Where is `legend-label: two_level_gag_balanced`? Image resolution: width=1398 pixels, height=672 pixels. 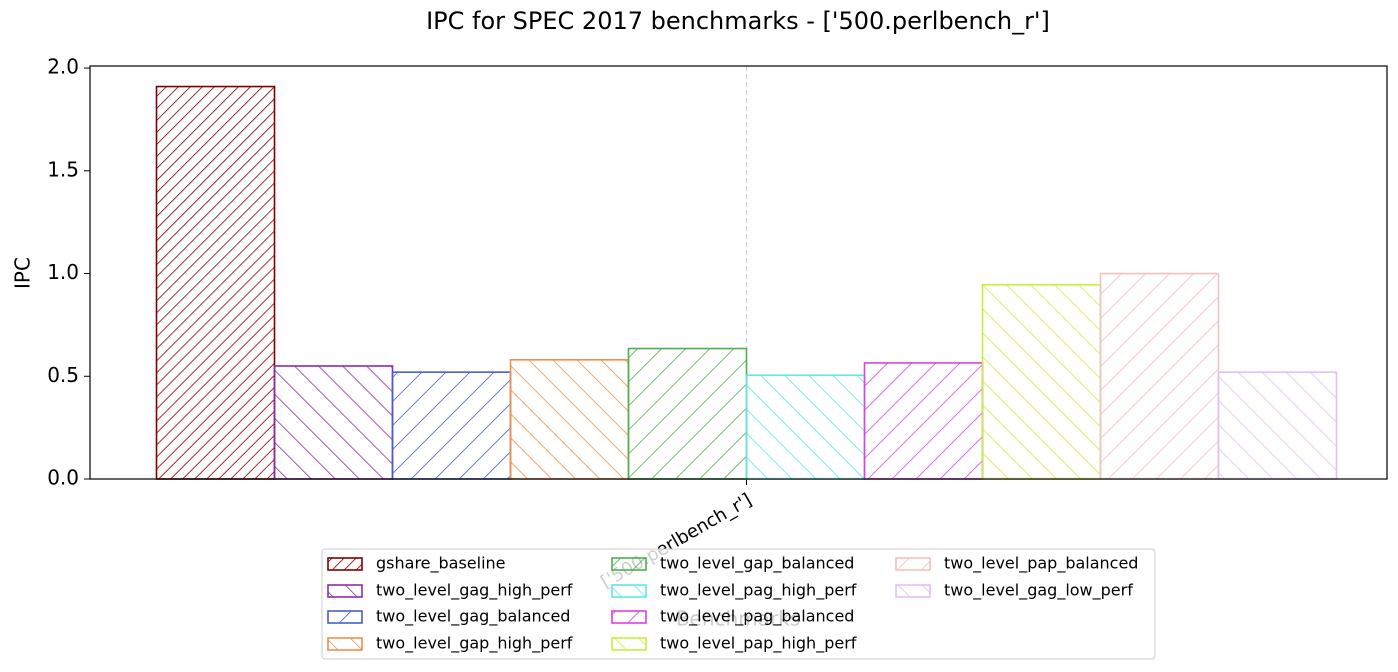
legend-label: two_level_gag_balanced is located at coordinates (473, 617).